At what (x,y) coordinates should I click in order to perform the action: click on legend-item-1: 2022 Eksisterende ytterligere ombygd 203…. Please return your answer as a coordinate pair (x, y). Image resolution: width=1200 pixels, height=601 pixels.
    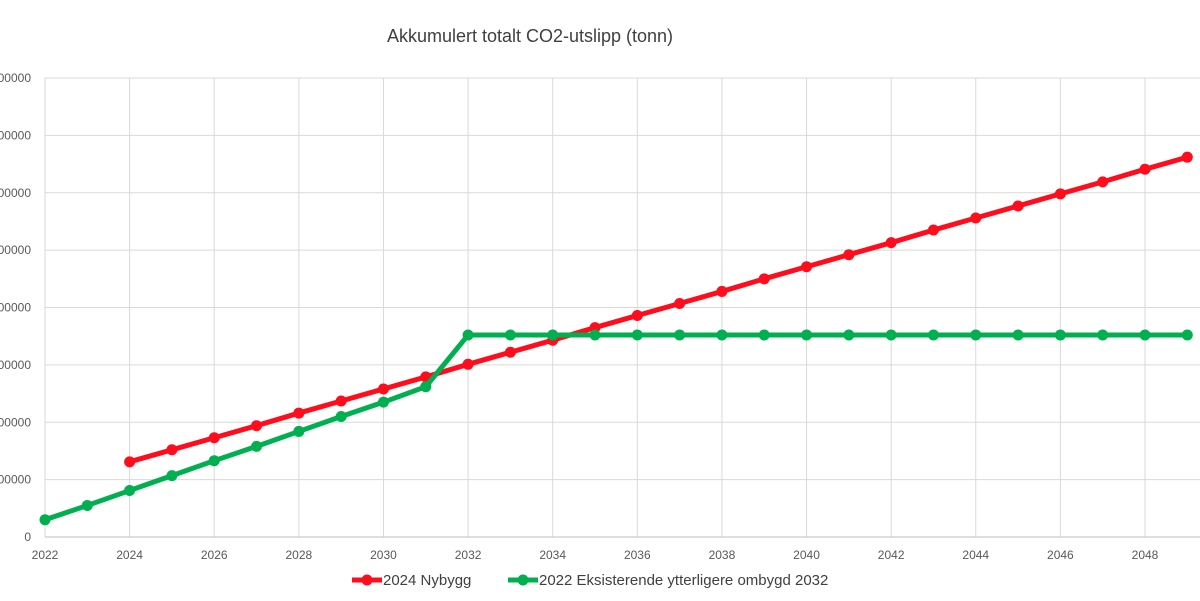
    Looking at the image, I should click on (668, 580).